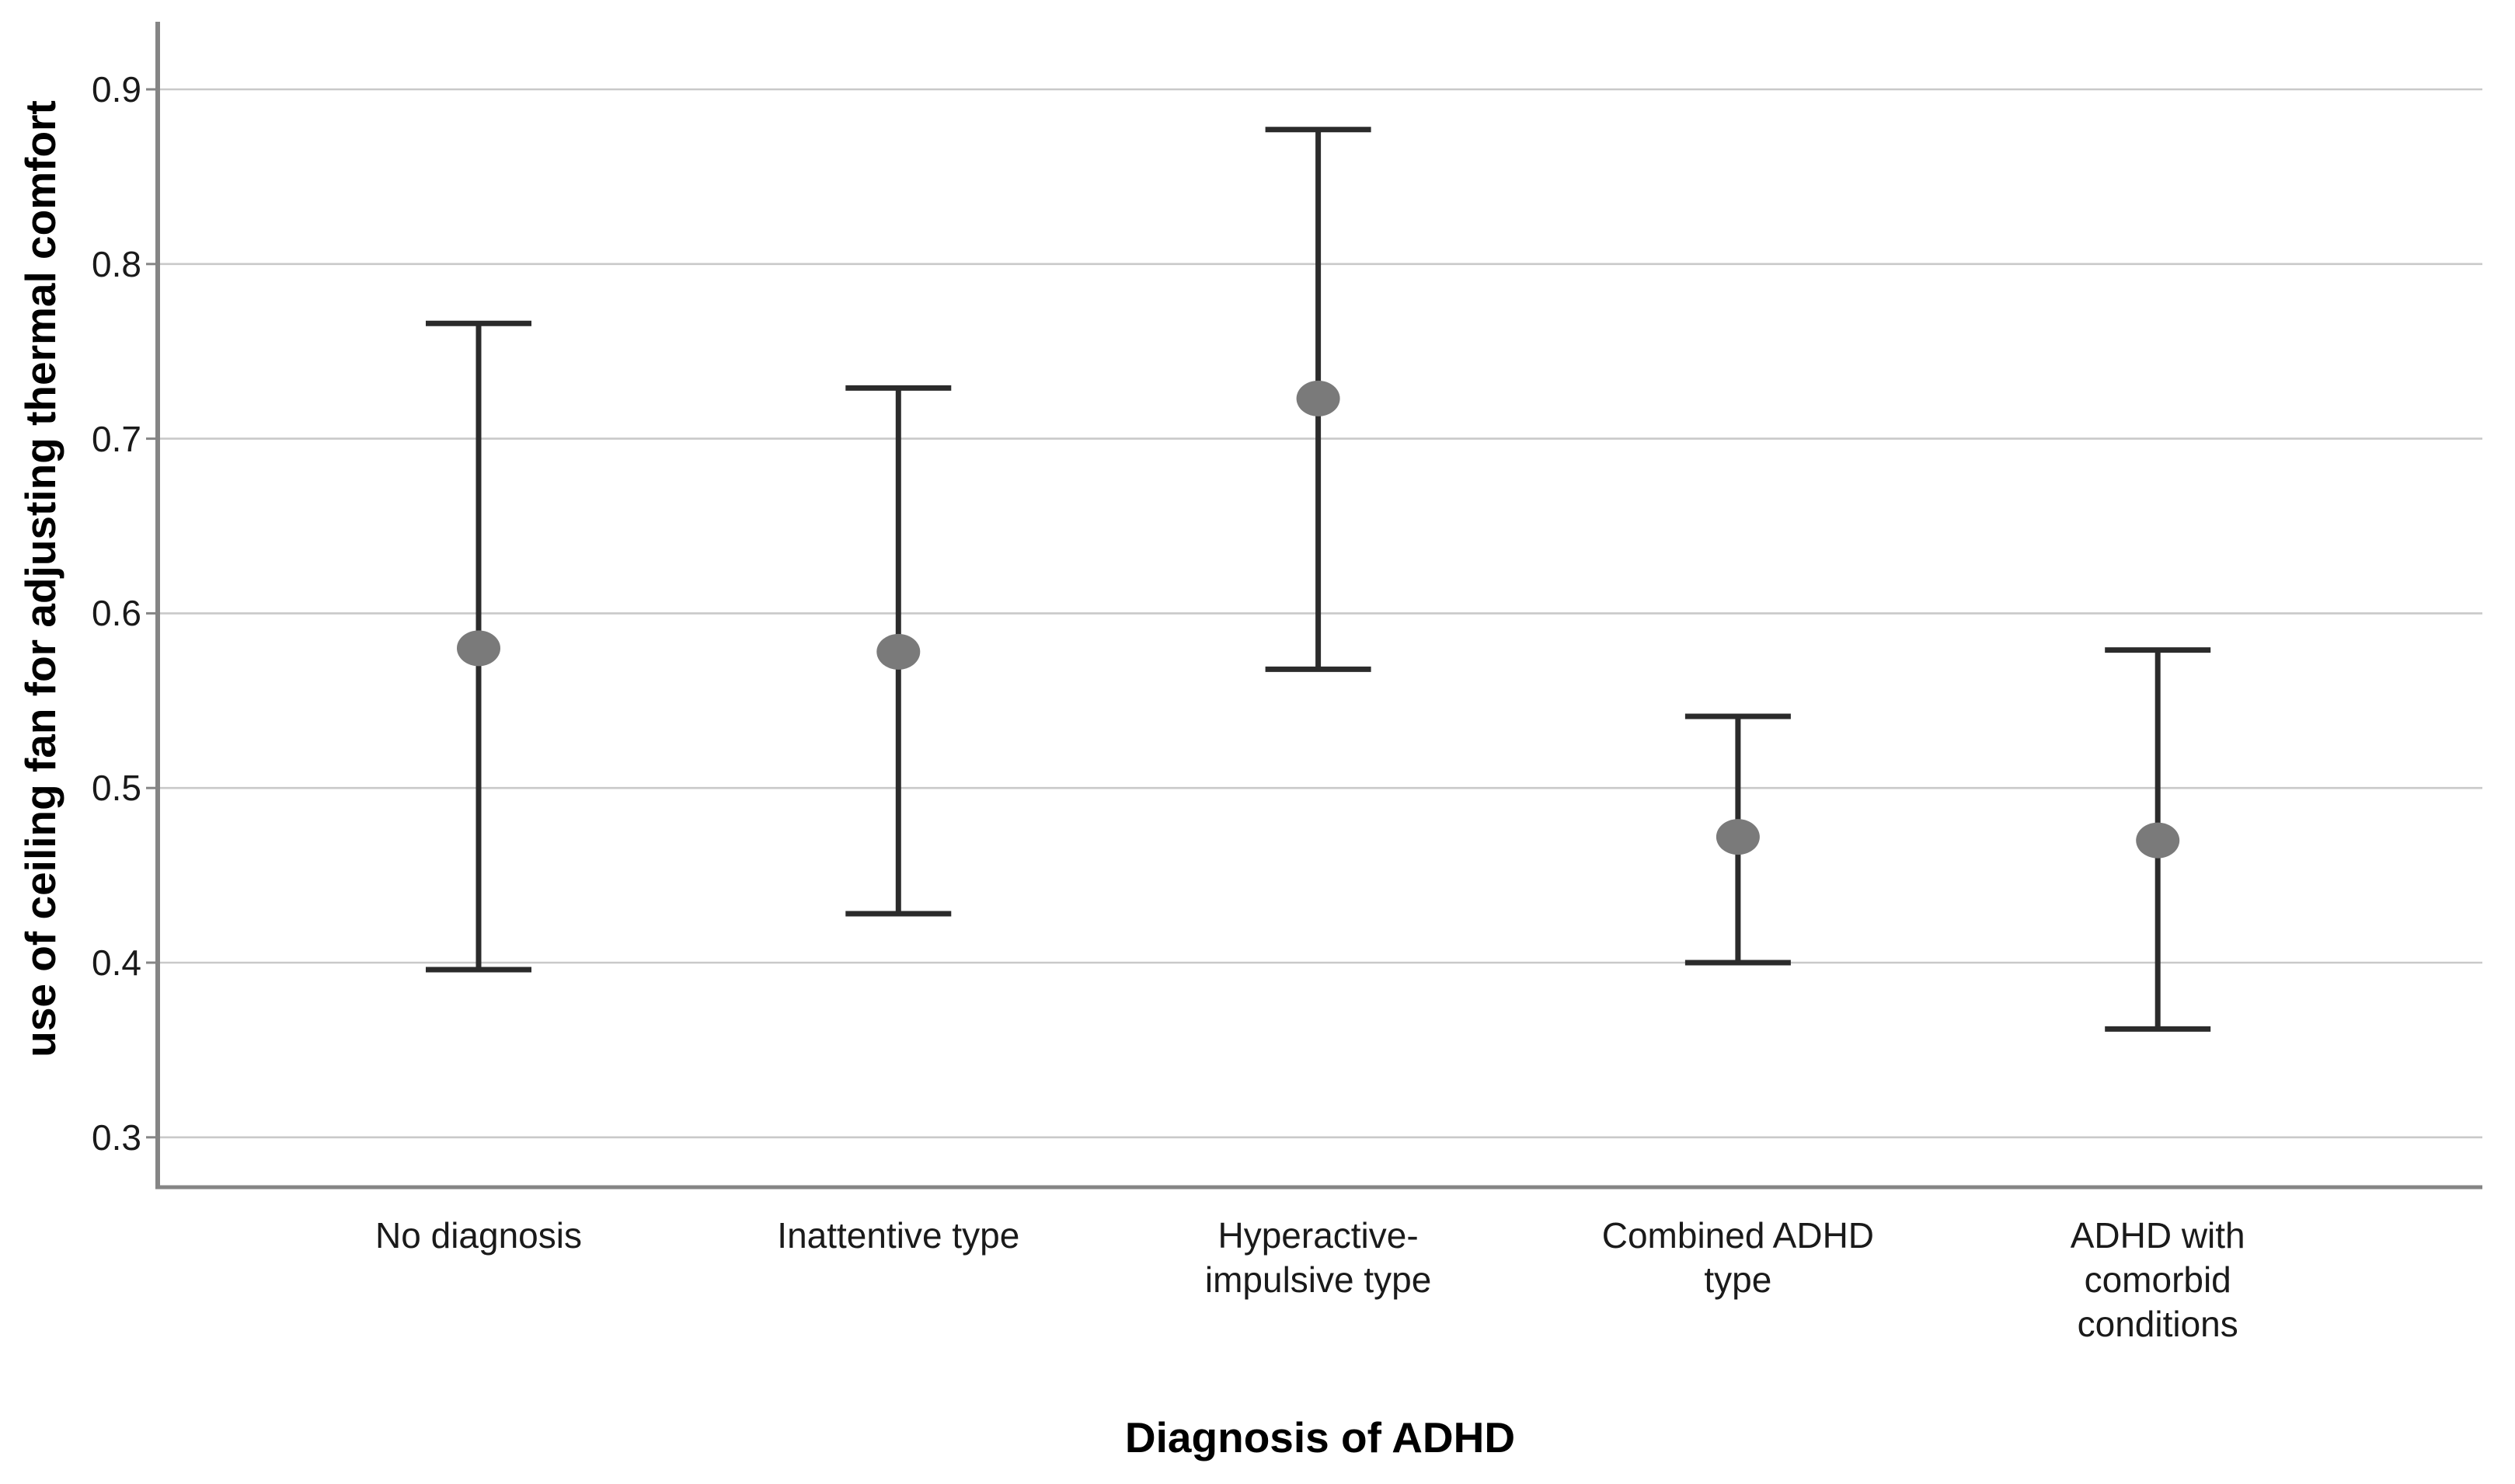 Image resolution: width=2515 pixels, height=1484 pixels. I want to click on x-category-label: Hyperactive-impulsive type, so click(1318, 1258).